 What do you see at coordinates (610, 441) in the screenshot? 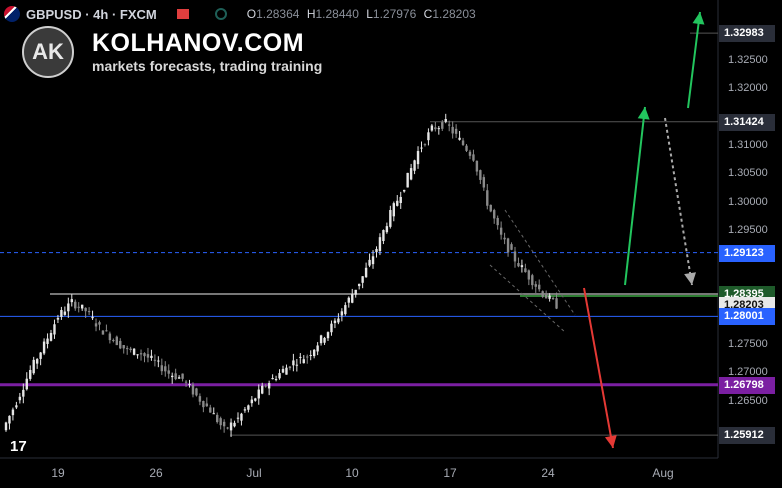
I see `bearish-arrow-head` at bounding box center [610, 441].